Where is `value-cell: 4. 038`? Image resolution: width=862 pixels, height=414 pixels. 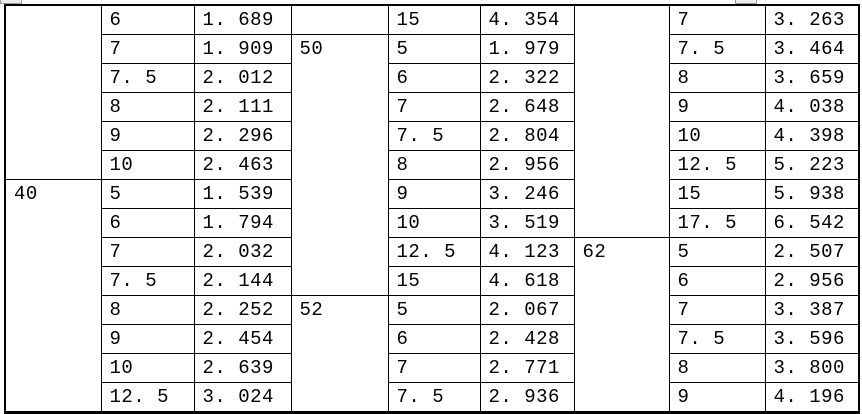
value-cell: 4. 038 is located at coordinates (812, 107).